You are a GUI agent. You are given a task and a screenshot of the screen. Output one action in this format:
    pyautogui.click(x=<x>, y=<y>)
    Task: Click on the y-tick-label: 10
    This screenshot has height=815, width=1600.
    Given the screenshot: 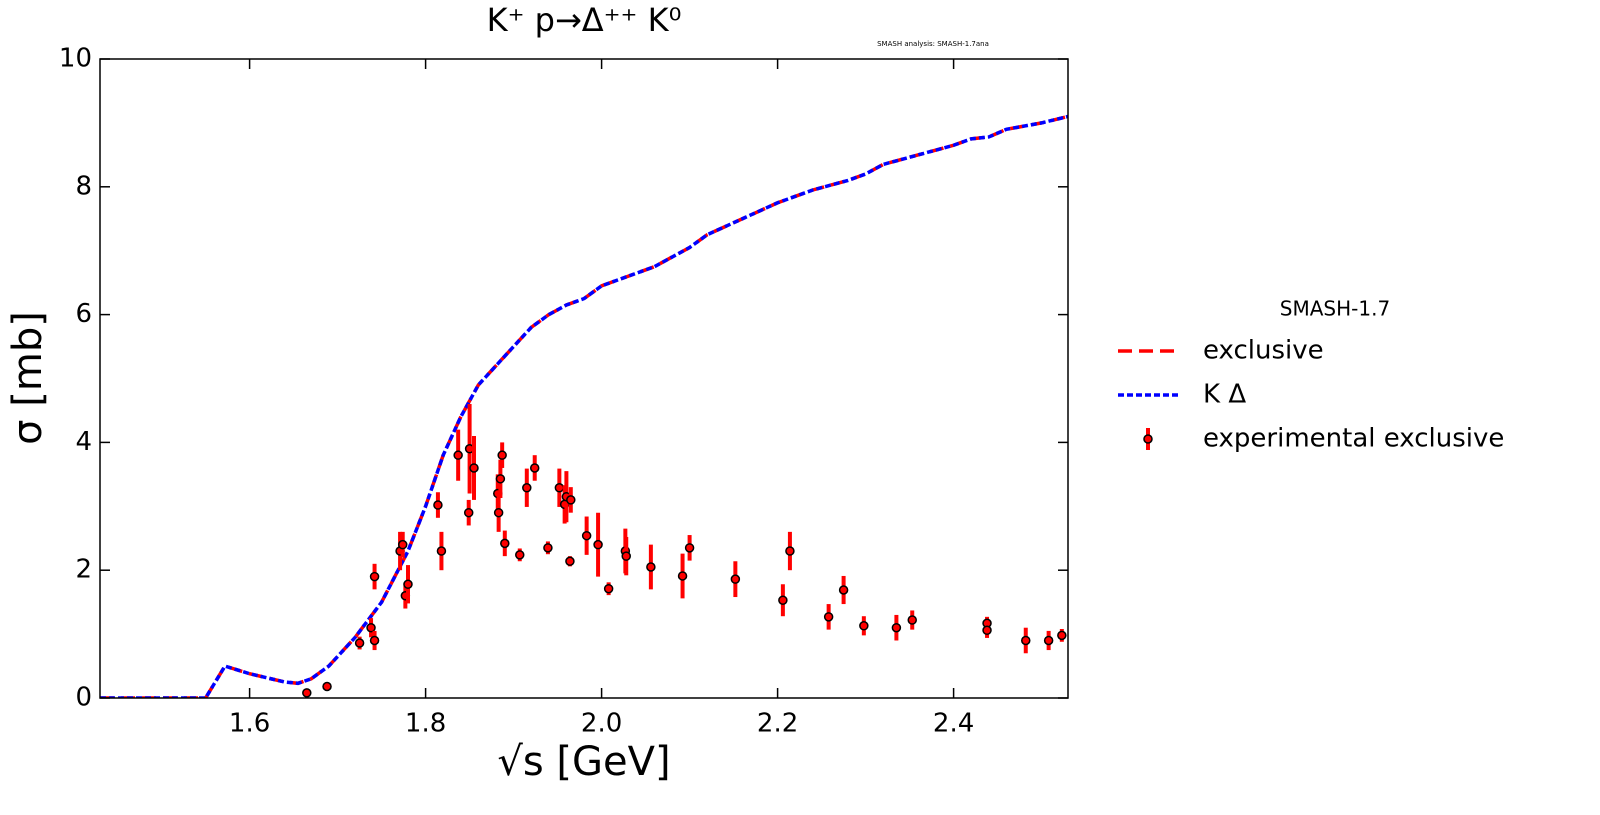 What is the action you would take?
    pyautogui.click(x=75, y=59)
    